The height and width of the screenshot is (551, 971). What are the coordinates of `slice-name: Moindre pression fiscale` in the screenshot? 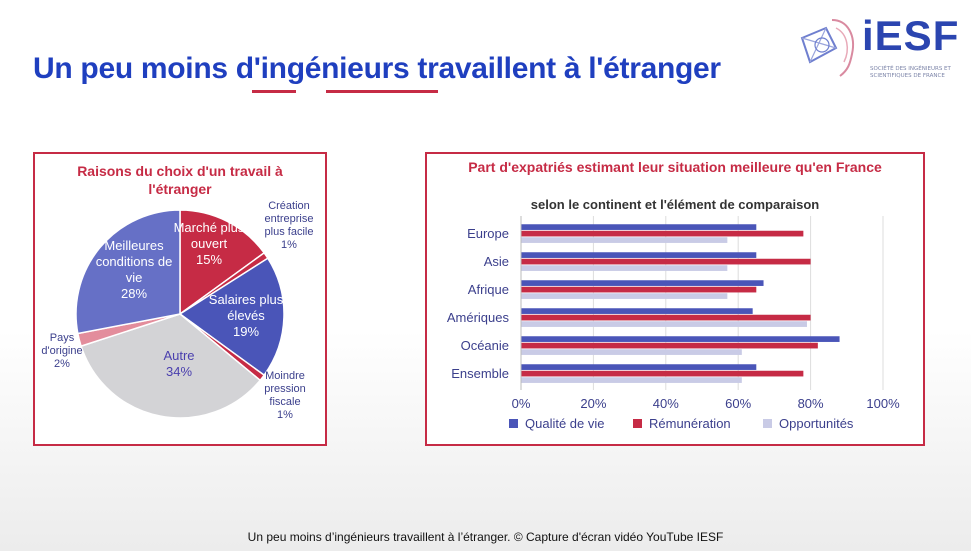 It's located at (285, 389).